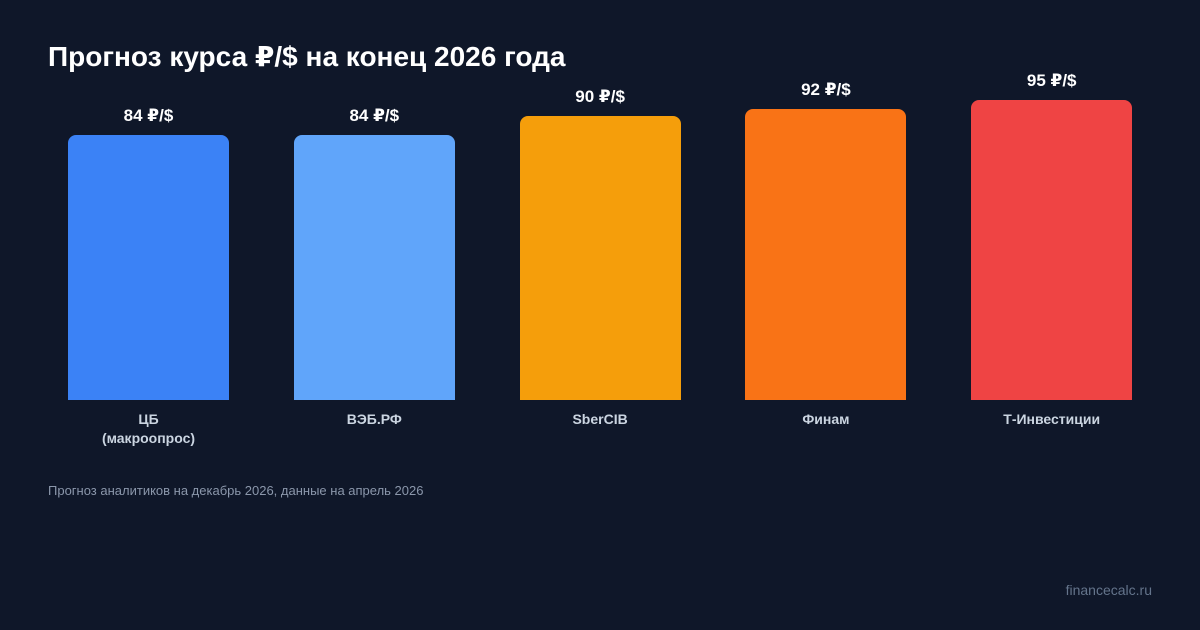  What do you see at coordinates (826, 90) in the screenshot?
I see `value-label: 92 ₽/$` at bounding box center [826, 90].